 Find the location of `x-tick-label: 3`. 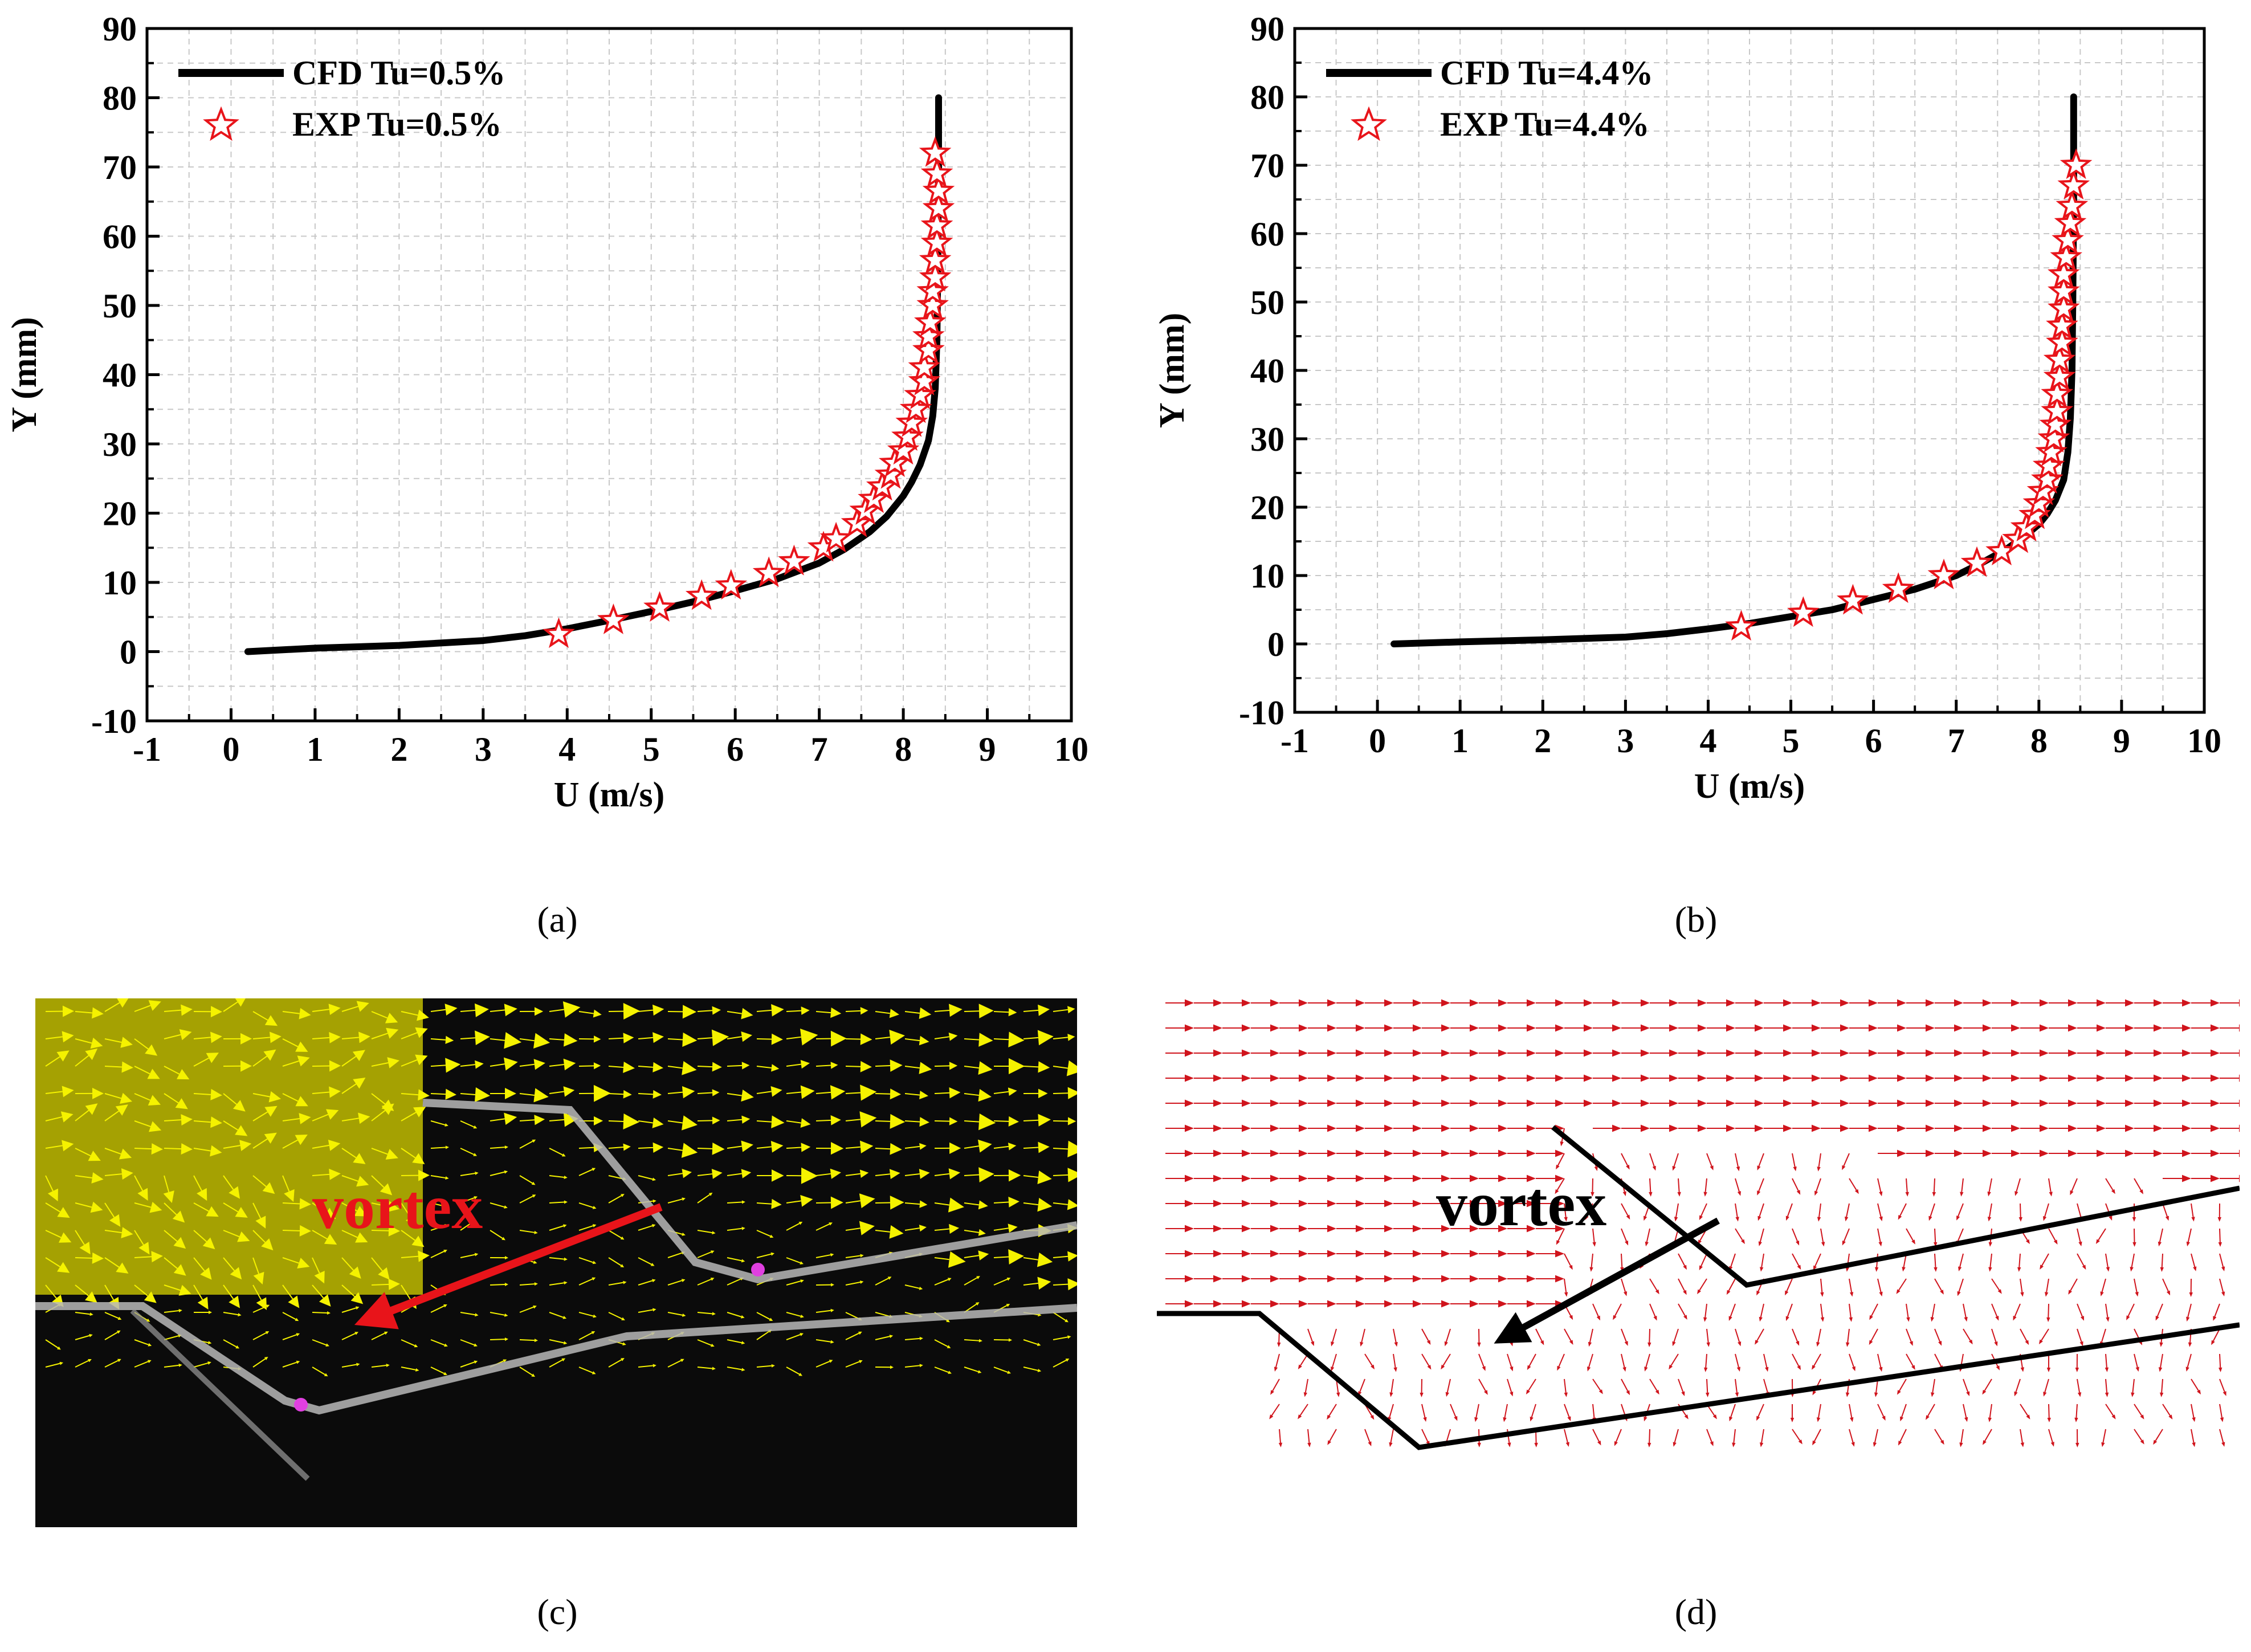

x-tick-label: 3 is located at coordinates (1625, 741).